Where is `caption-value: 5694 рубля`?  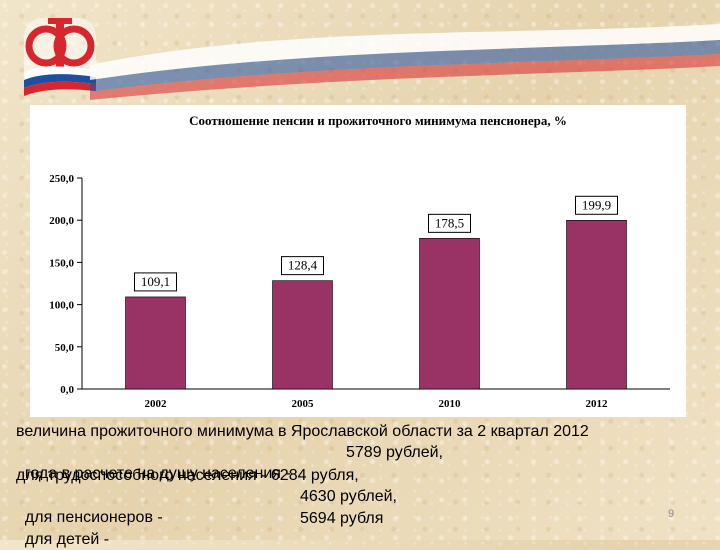 caption-value: 5694 рубля is located at coordinates (342, 518).